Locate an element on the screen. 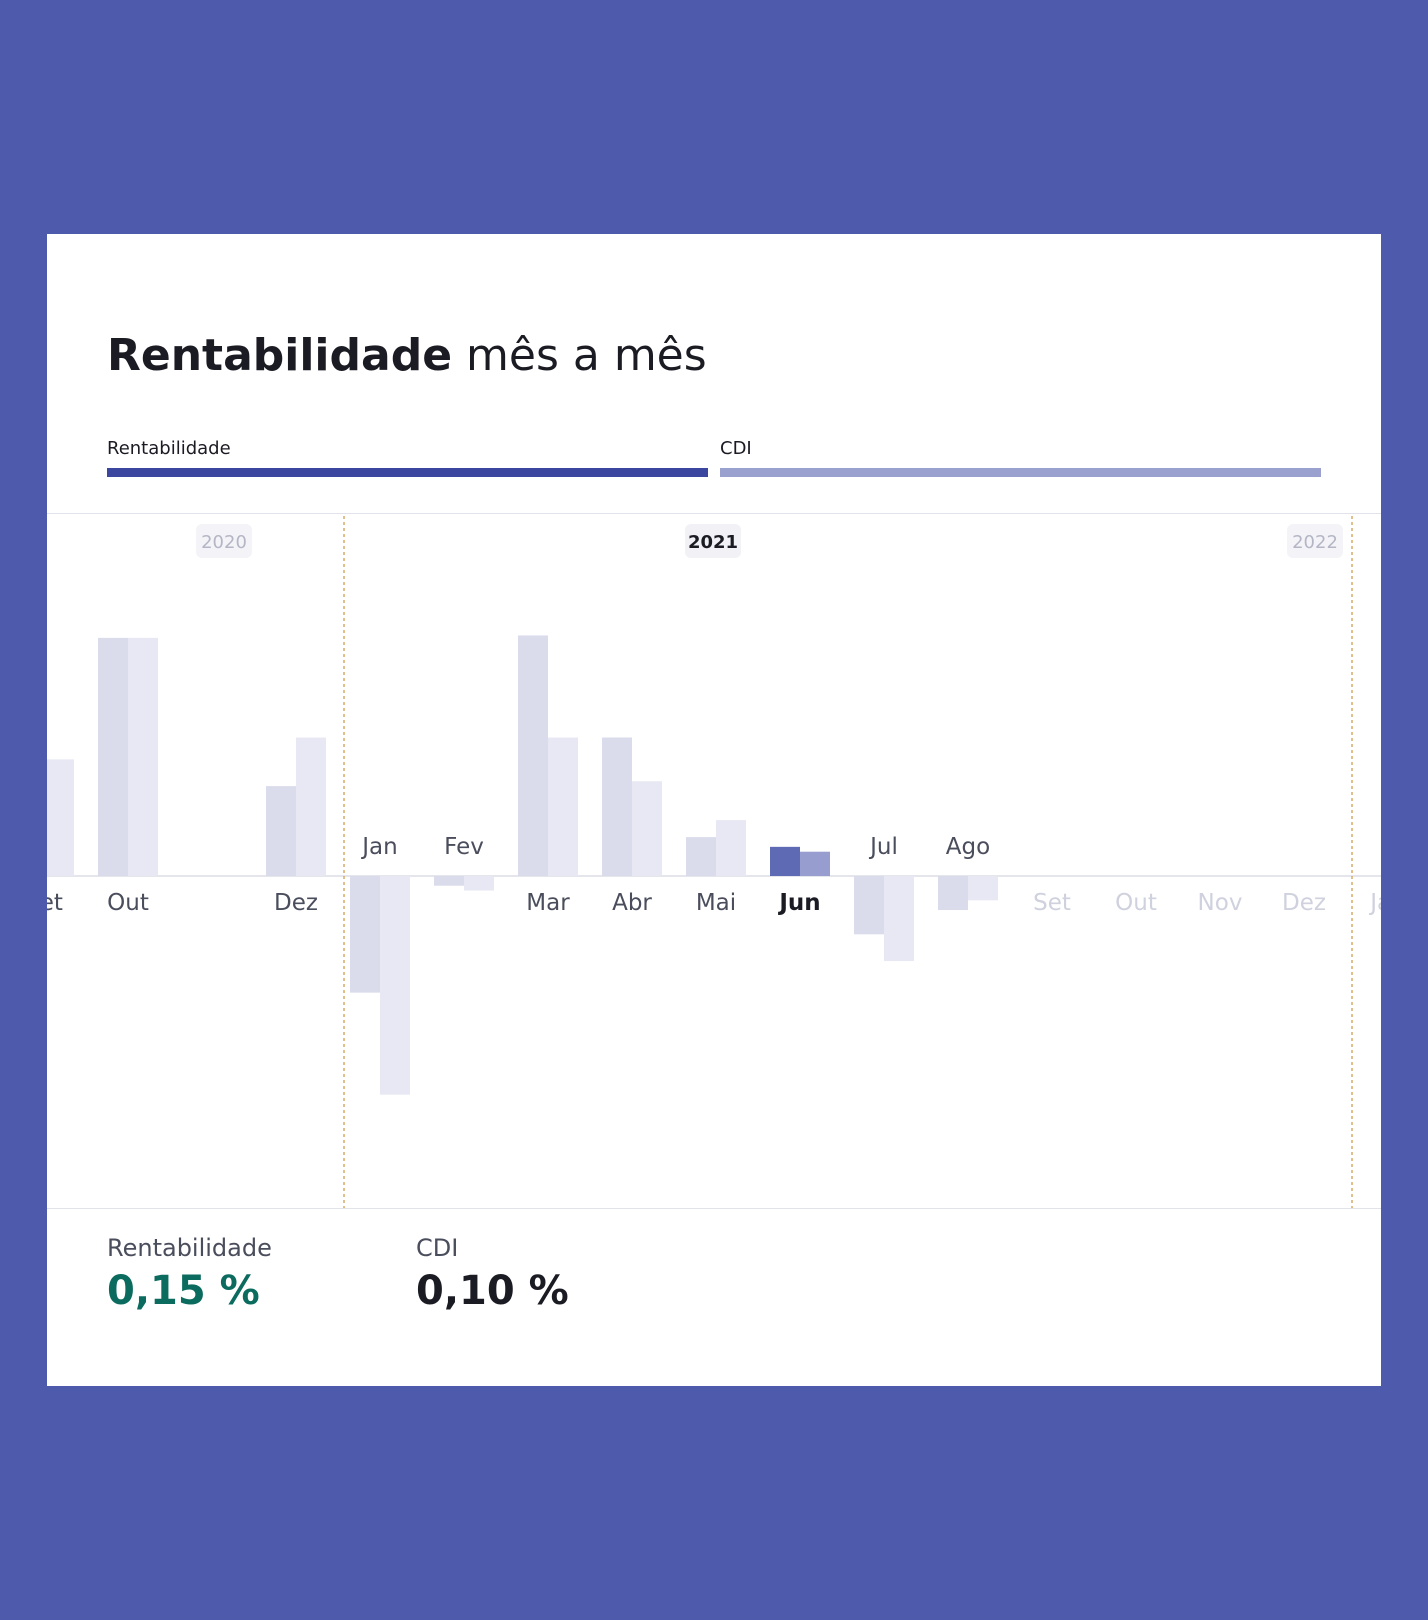  summary-cdi-value: 0,10 % is located at coordinates (492, 1291).